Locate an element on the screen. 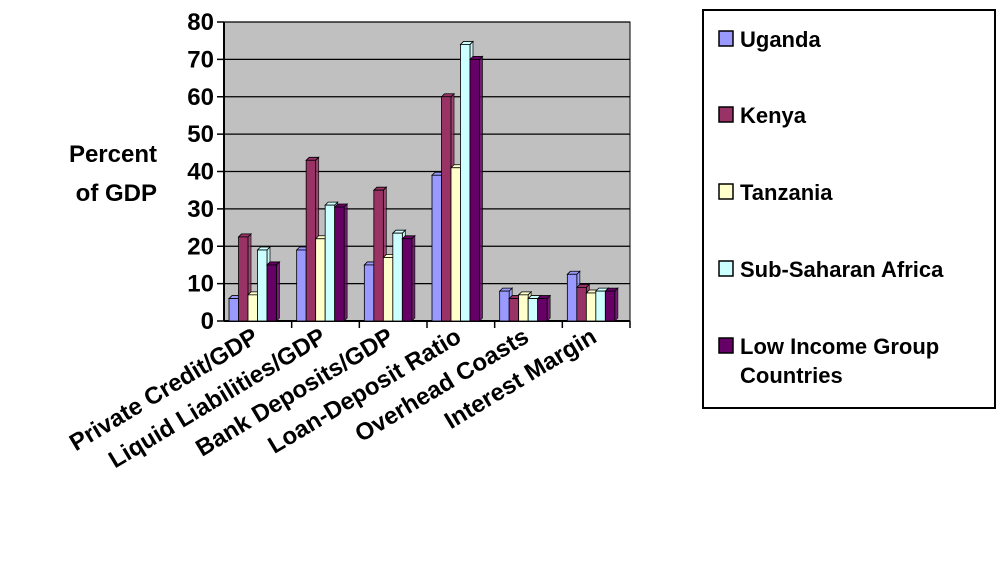 The image size is (997, 578). legend-label: Kenya is located at coordinates (773, 115).